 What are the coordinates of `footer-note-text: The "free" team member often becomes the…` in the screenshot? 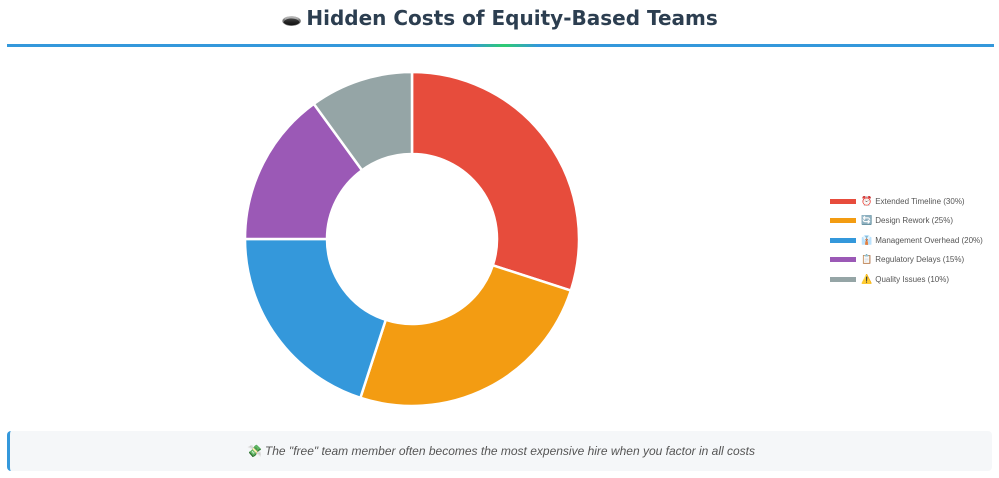 It's located at (510, 451).